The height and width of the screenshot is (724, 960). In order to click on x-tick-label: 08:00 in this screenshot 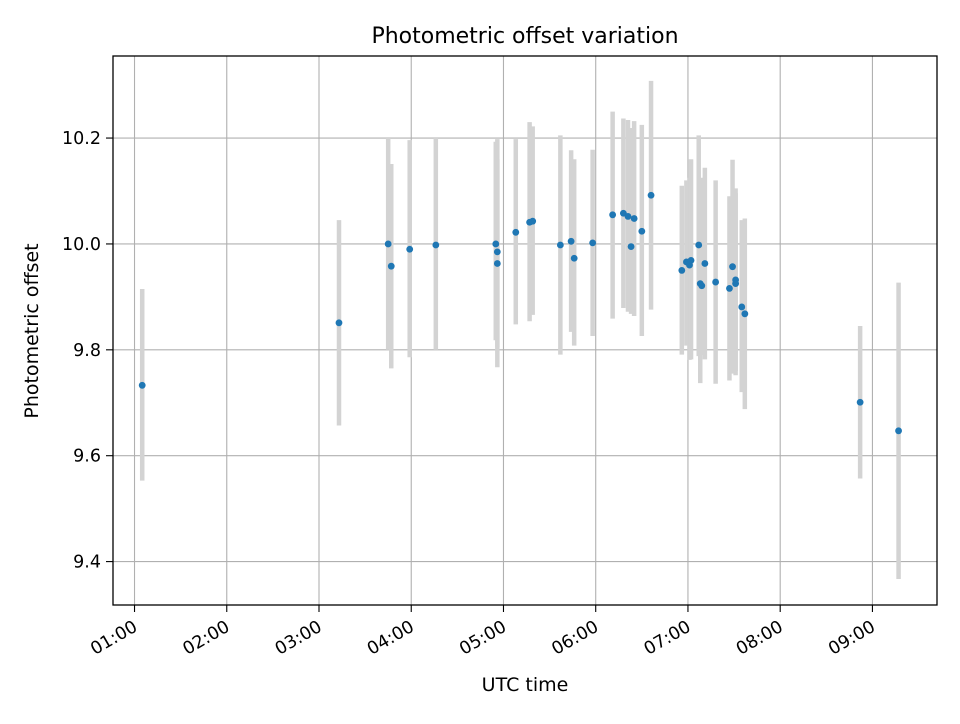, I will do `click(760, 638)`.